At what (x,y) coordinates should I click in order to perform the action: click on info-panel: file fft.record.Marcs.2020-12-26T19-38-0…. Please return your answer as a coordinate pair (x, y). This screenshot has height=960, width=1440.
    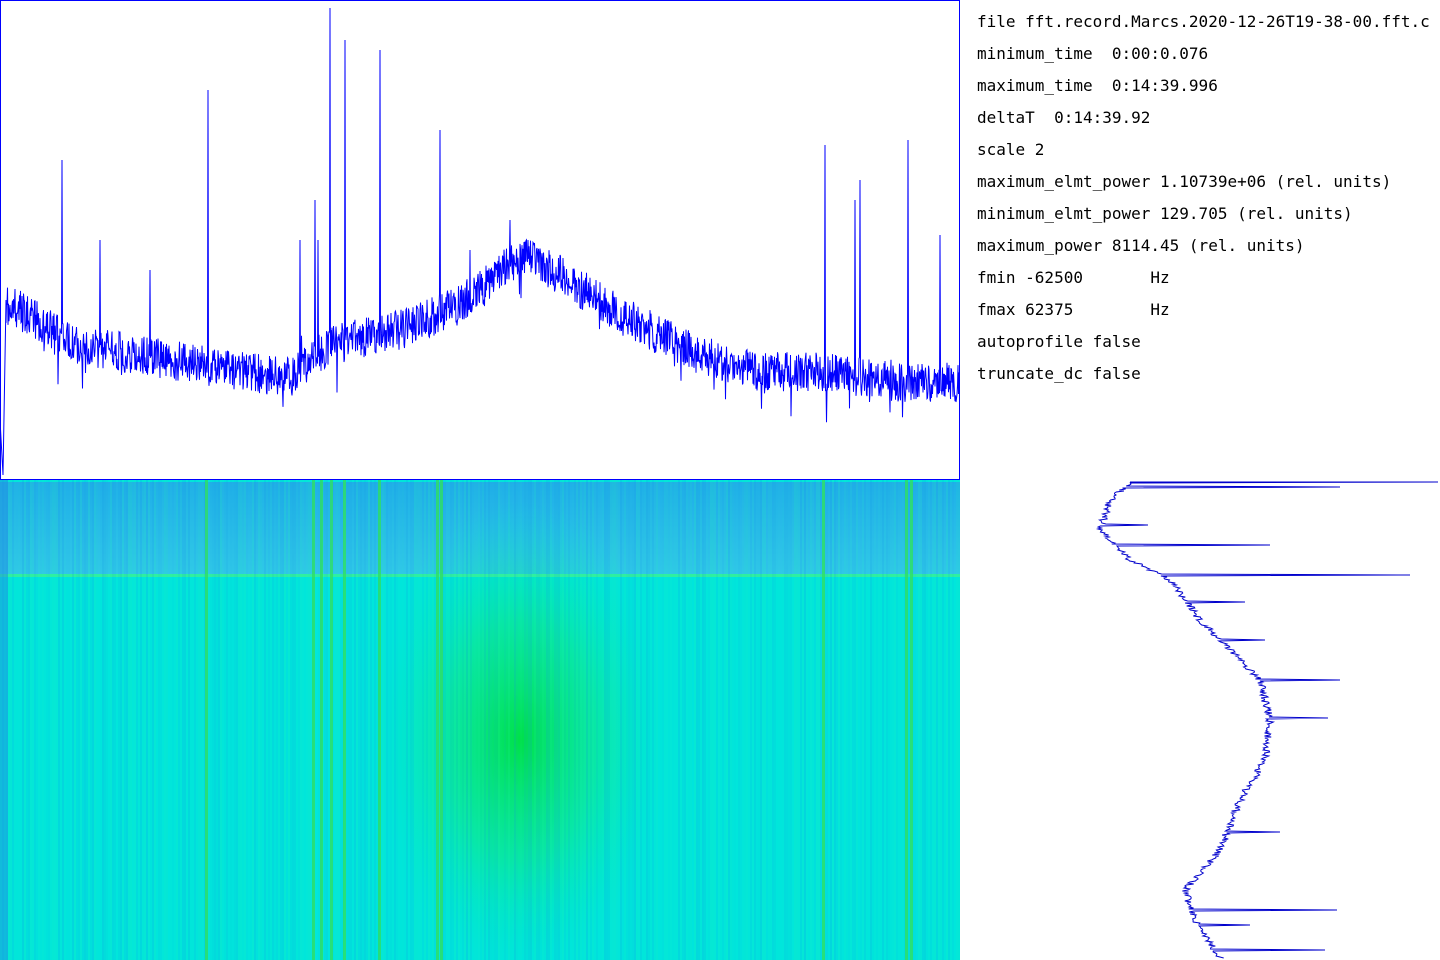
    Looking at the image, I should click on (1208, 202).